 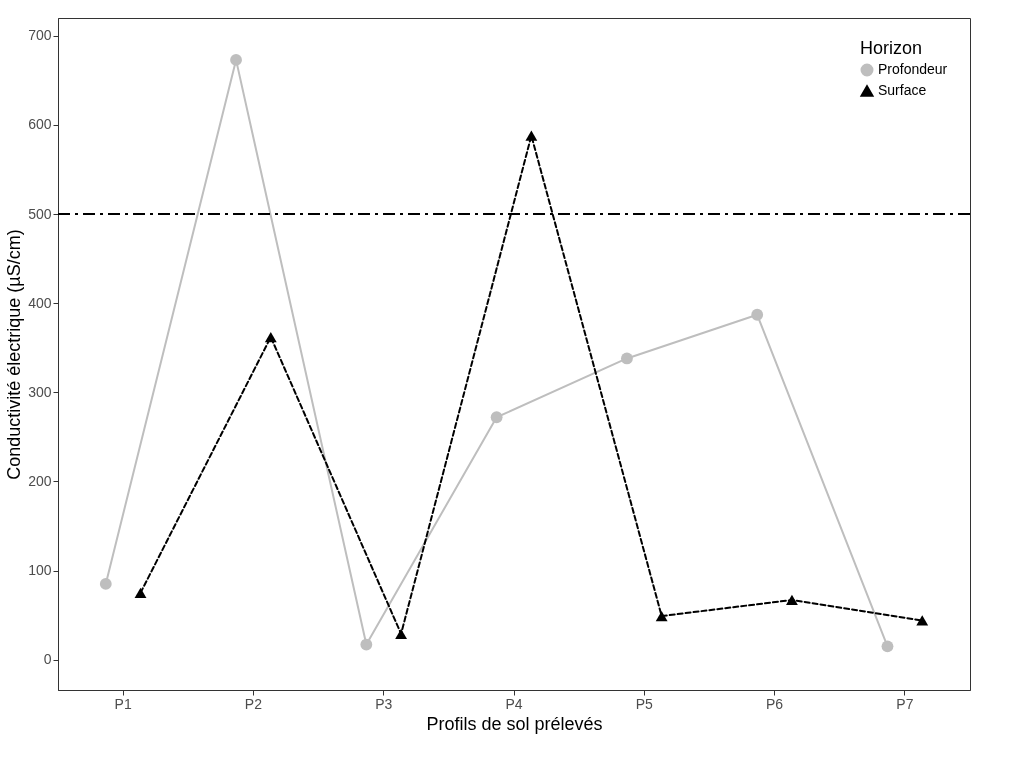 What do you see at coordinates (47, 659) in the screenshot?
I see `y-tick-label: 0` at bounding box center [47, 659].